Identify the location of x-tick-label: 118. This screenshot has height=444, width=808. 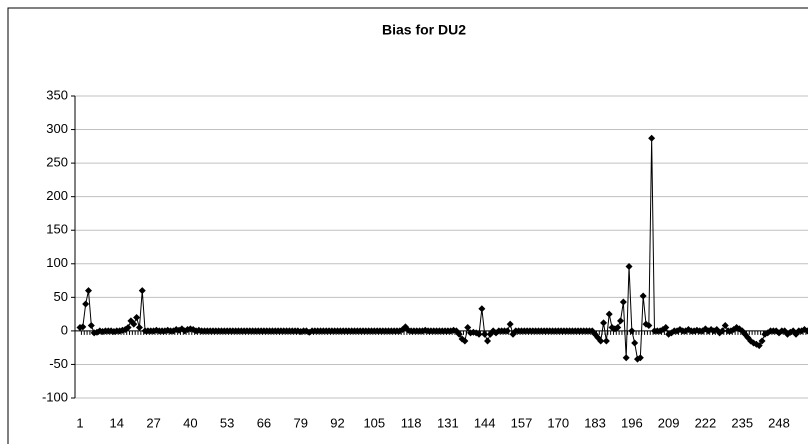
(411, 422).